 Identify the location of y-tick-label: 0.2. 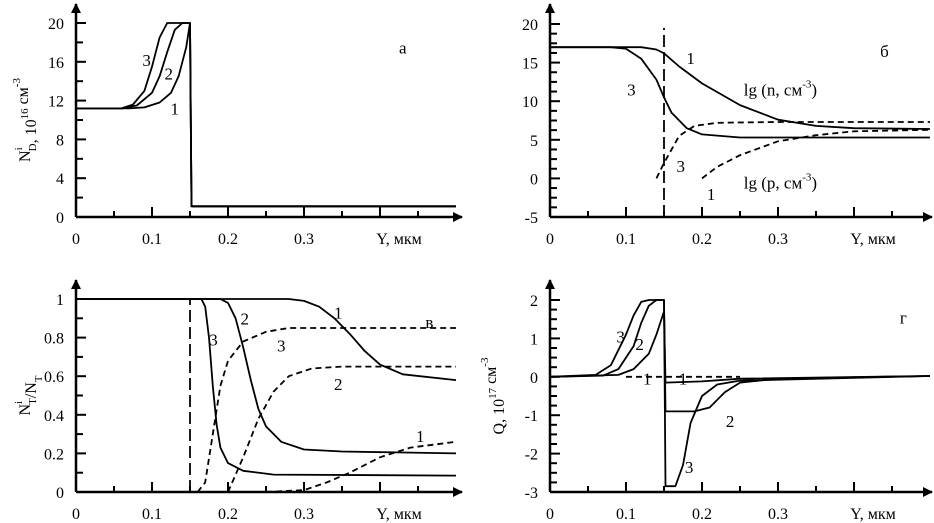
(54, 454).